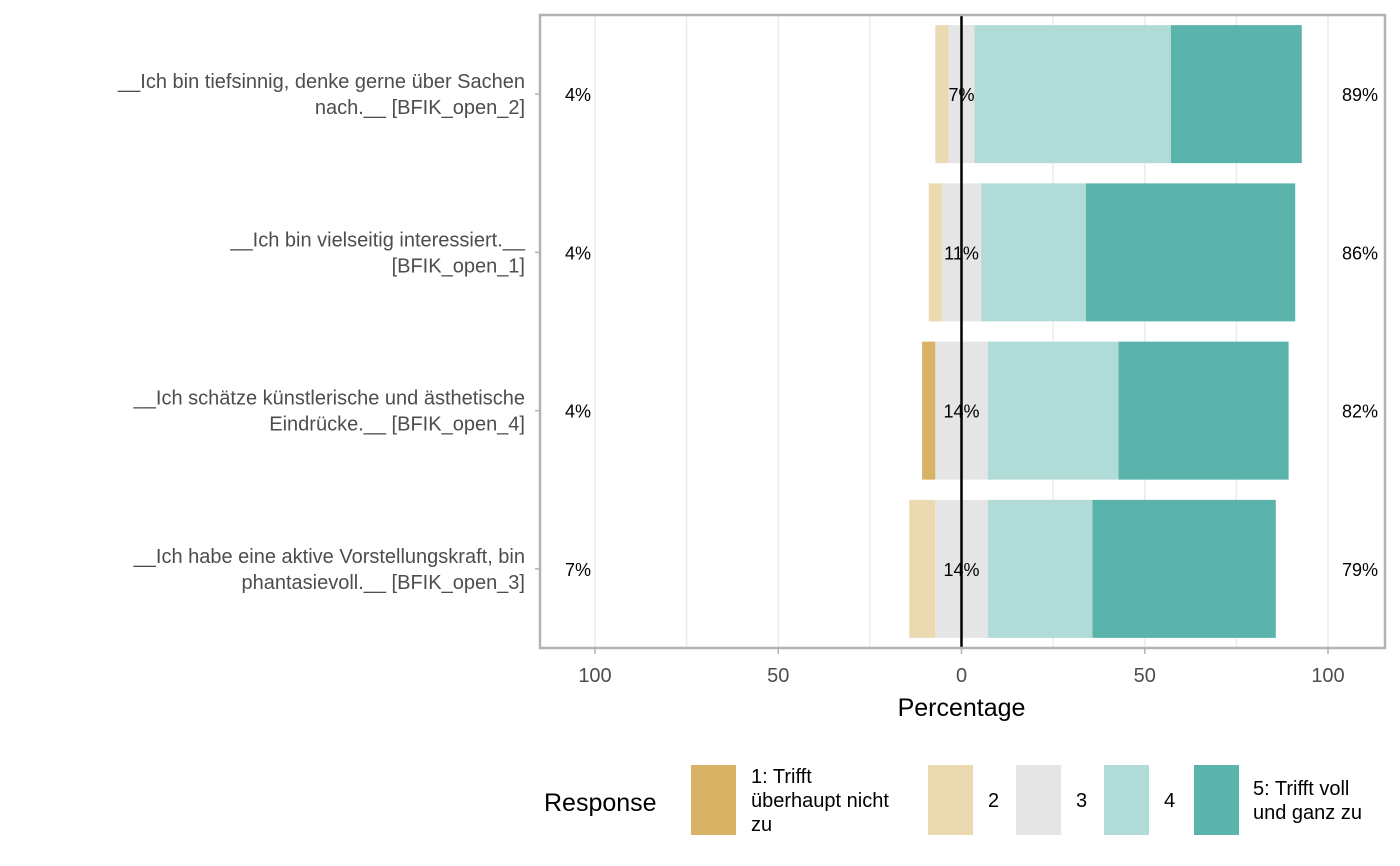 This screenshot has height=866, width=1400. What do you see at coordinates (993, 801) in the screenshot?
I see `legend-label-2: 2` at bounding box center [993, 801].